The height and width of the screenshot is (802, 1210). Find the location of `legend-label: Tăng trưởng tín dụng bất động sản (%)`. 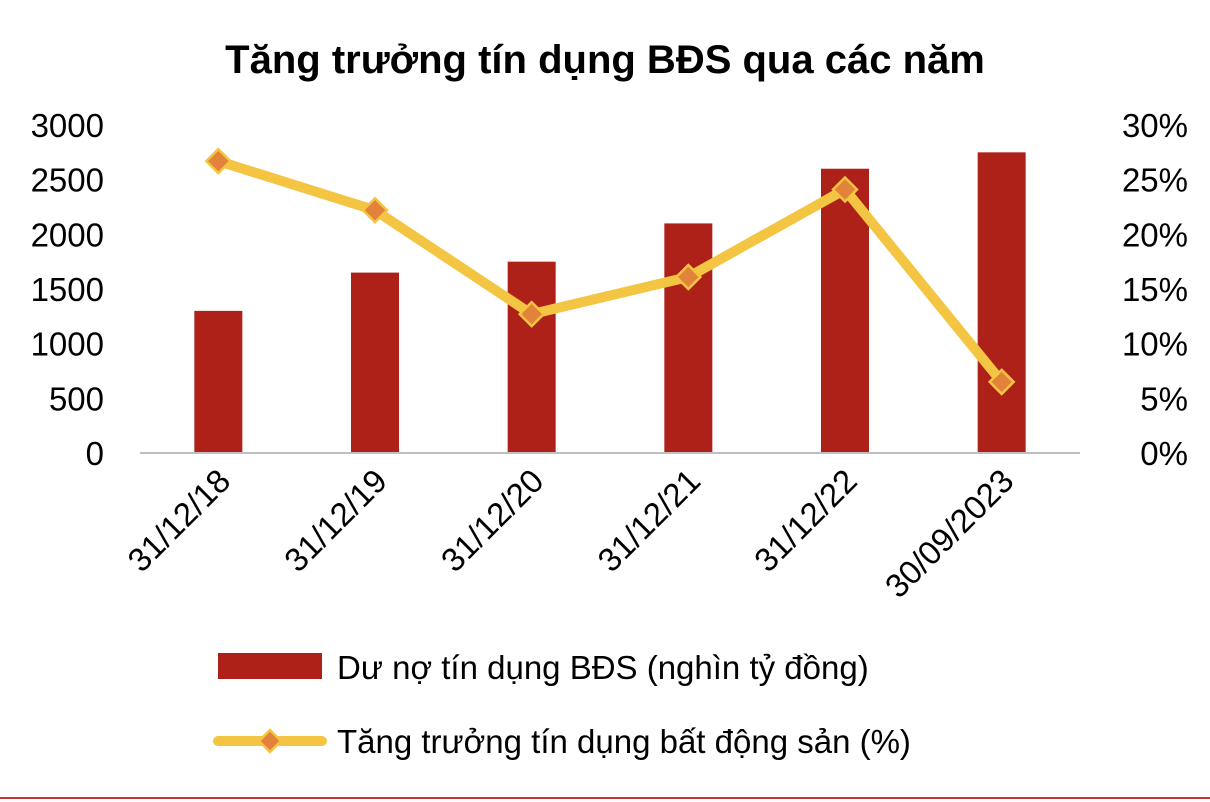

legend-label: Tăng trưởng tín dụng bất động sản (%) is located at coordinates (624, 741).